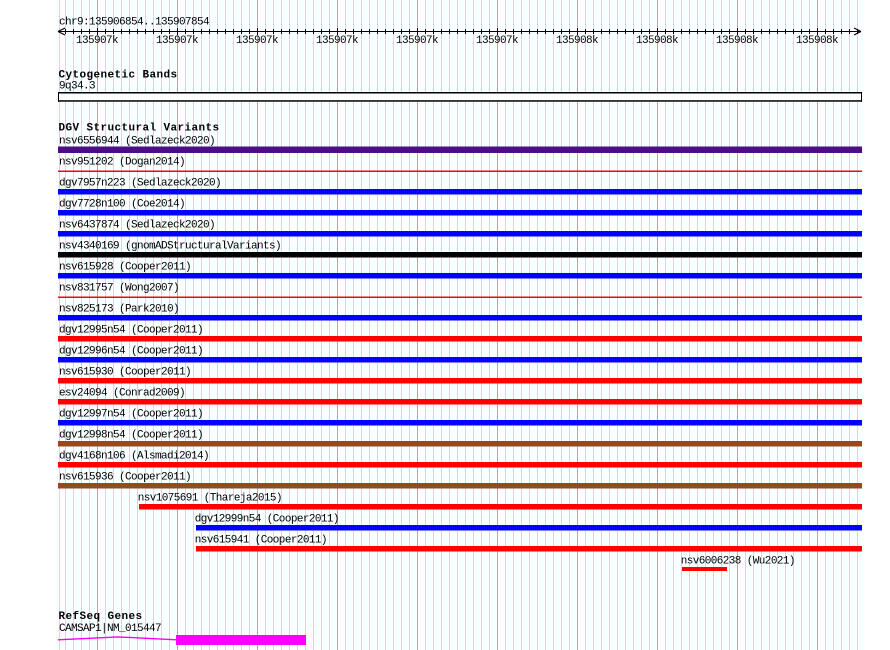 The width and height of the screenshot is (890, 650). What do you see at coordinates (137, 226) in the screenshot?
I see `svg-text: nsv6437874 (Sedlazeck2020)` at bounding box center [137, 226].